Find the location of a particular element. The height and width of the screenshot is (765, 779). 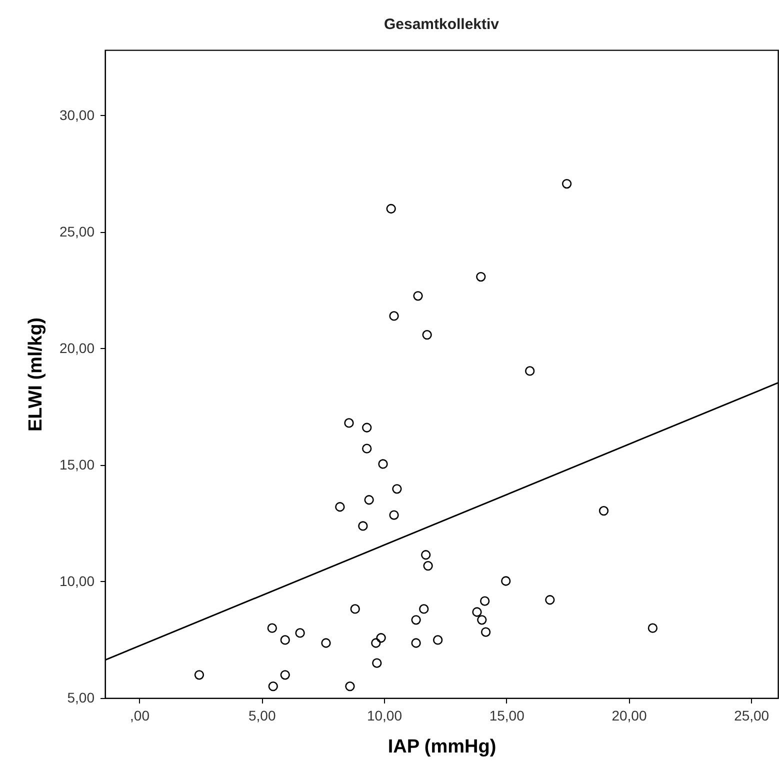

y-tick-label: 5,00 is located at coordinates (81, 698).